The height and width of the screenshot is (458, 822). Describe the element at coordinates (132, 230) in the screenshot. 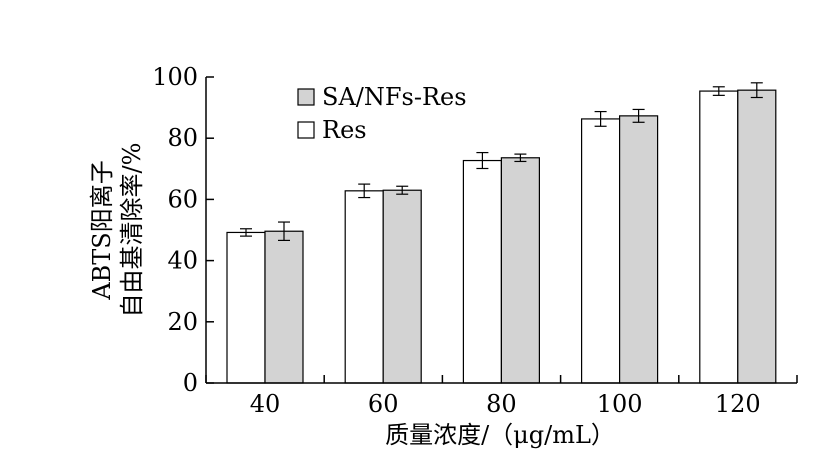

I see `y-axis-title-line2: 自由基清除率/%` at that location.